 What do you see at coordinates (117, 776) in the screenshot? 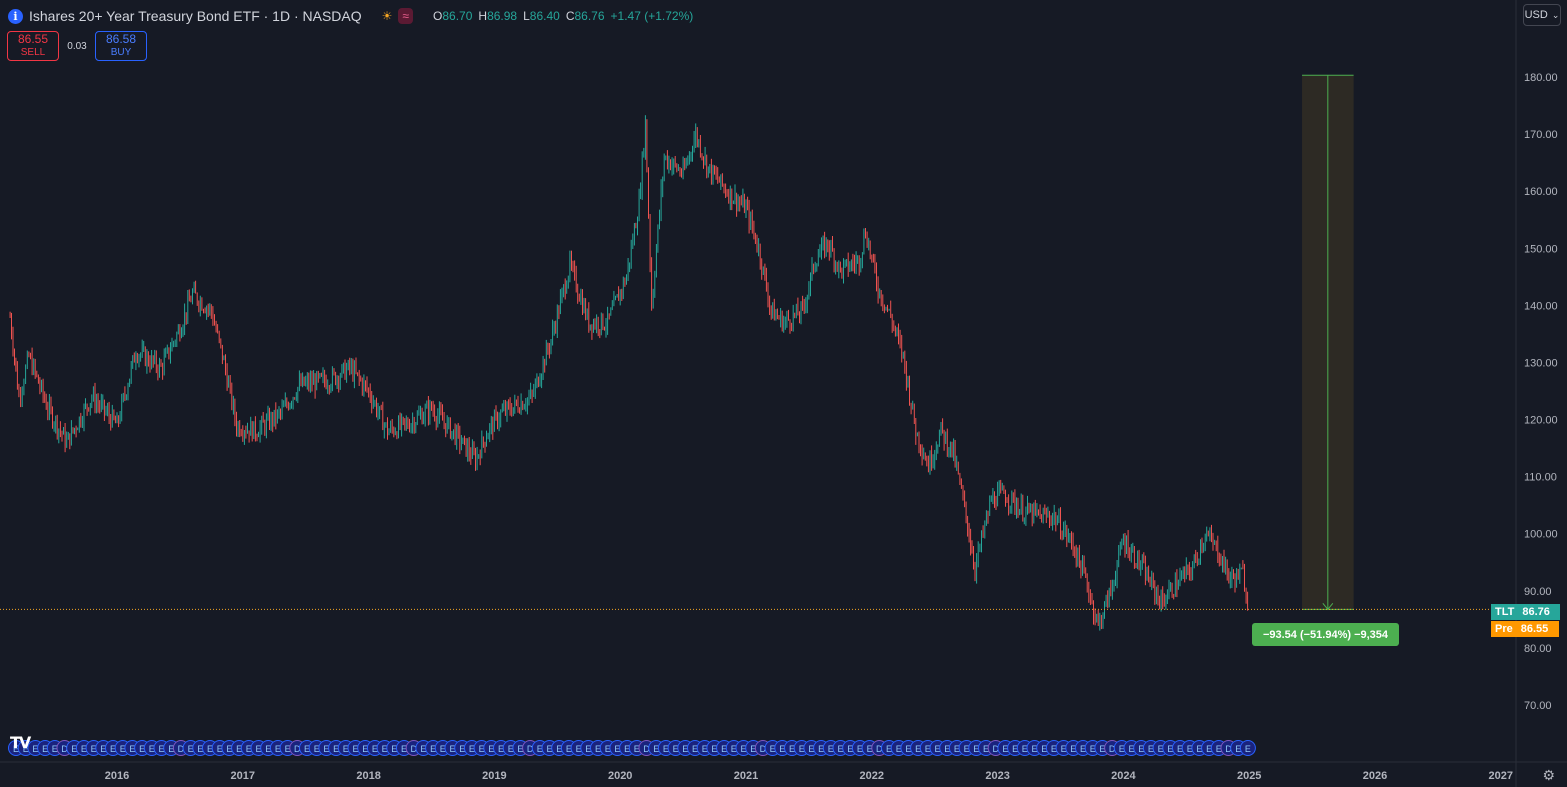
I see `x-tick-label: 2016` at bounding box center [117, 776].